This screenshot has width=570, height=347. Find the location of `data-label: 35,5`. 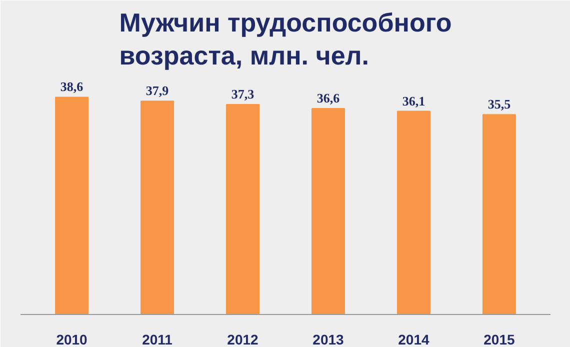

data-label: 35,5 is located at coordinates (500, 104).